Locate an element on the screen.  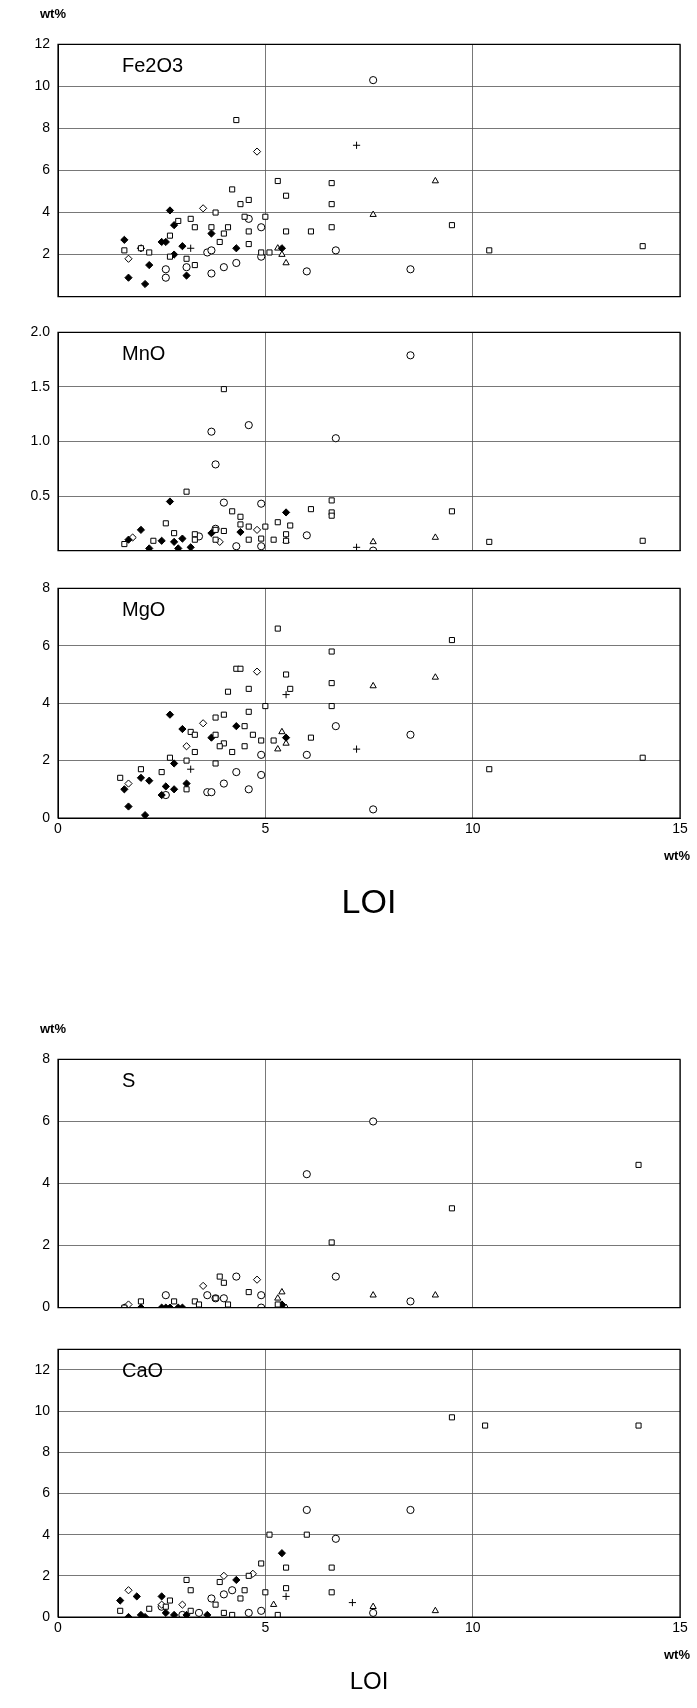
text: Fe2O3 is located at coordinates (153, 65).